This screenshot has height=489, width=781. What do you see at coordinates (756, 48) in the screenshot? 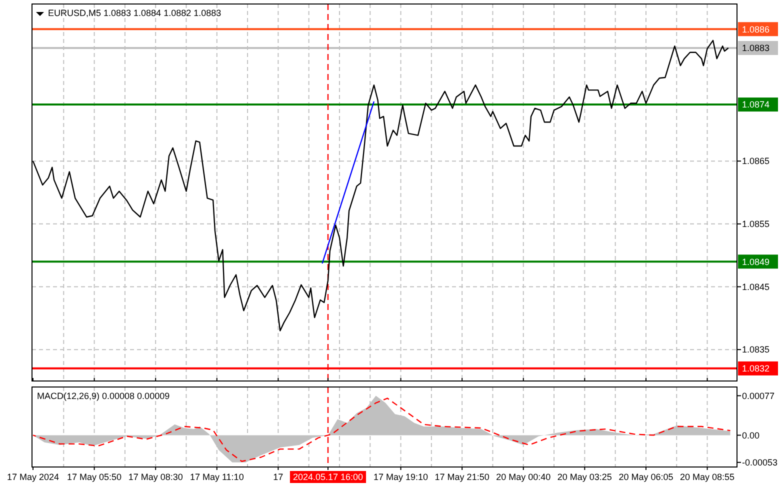
I see `ref-line-label: 1.0883` at bounding box center [756, 48].